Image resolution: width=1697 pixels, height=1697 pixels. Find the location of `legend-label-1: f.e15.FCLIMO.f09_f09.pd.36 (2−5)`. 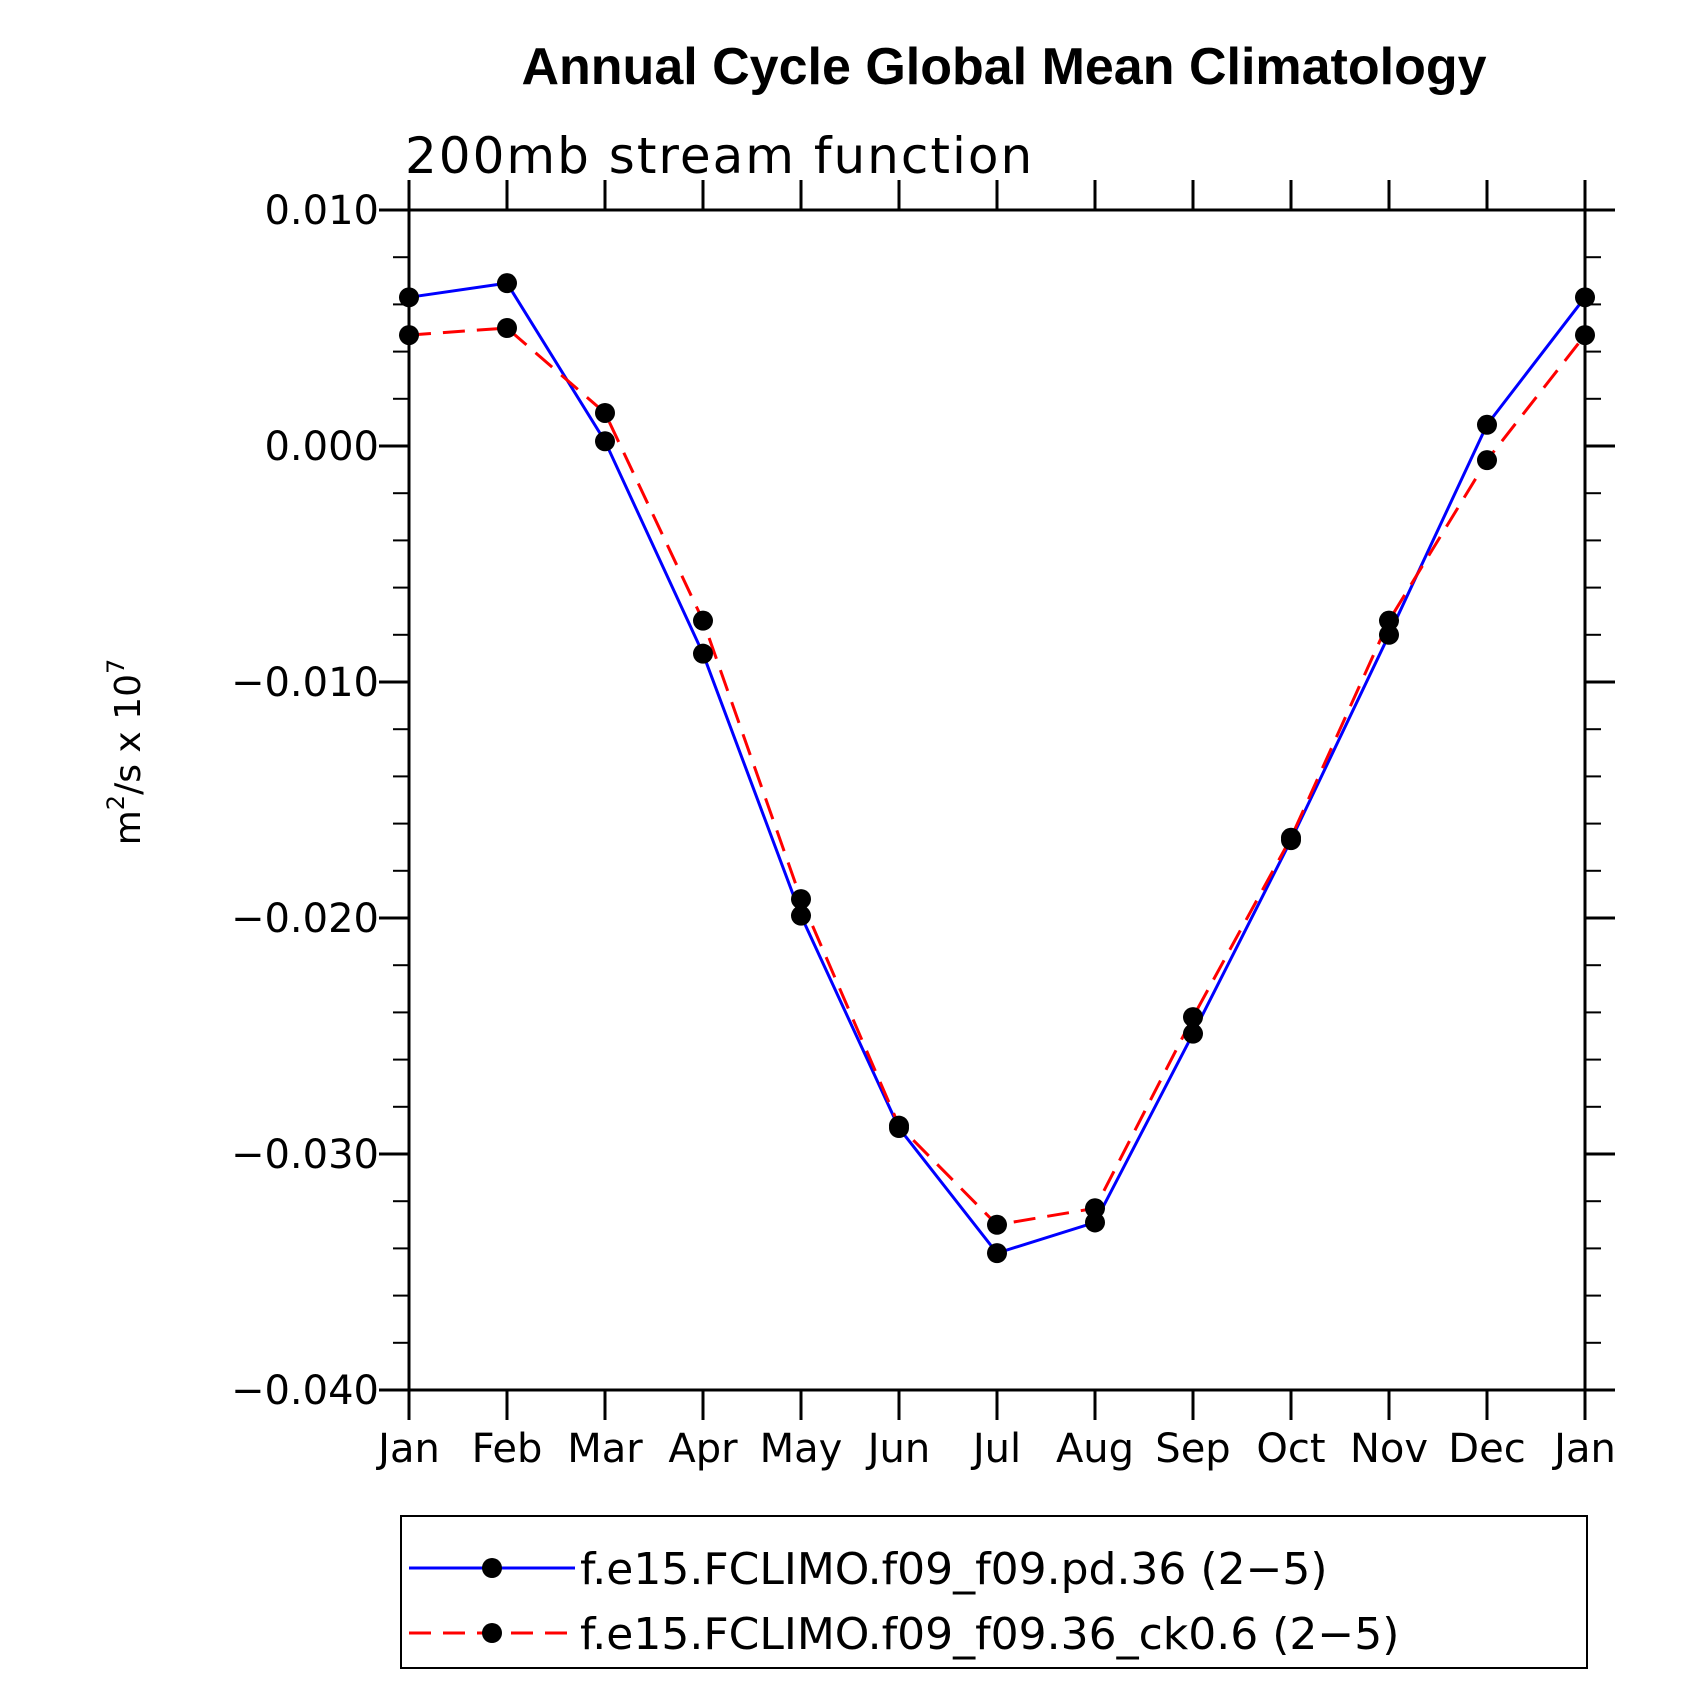

legend-label-1: f.e15.FCLIMO.f09_f09.pd.36 (2−5) is located at coordinates (954, 1569).